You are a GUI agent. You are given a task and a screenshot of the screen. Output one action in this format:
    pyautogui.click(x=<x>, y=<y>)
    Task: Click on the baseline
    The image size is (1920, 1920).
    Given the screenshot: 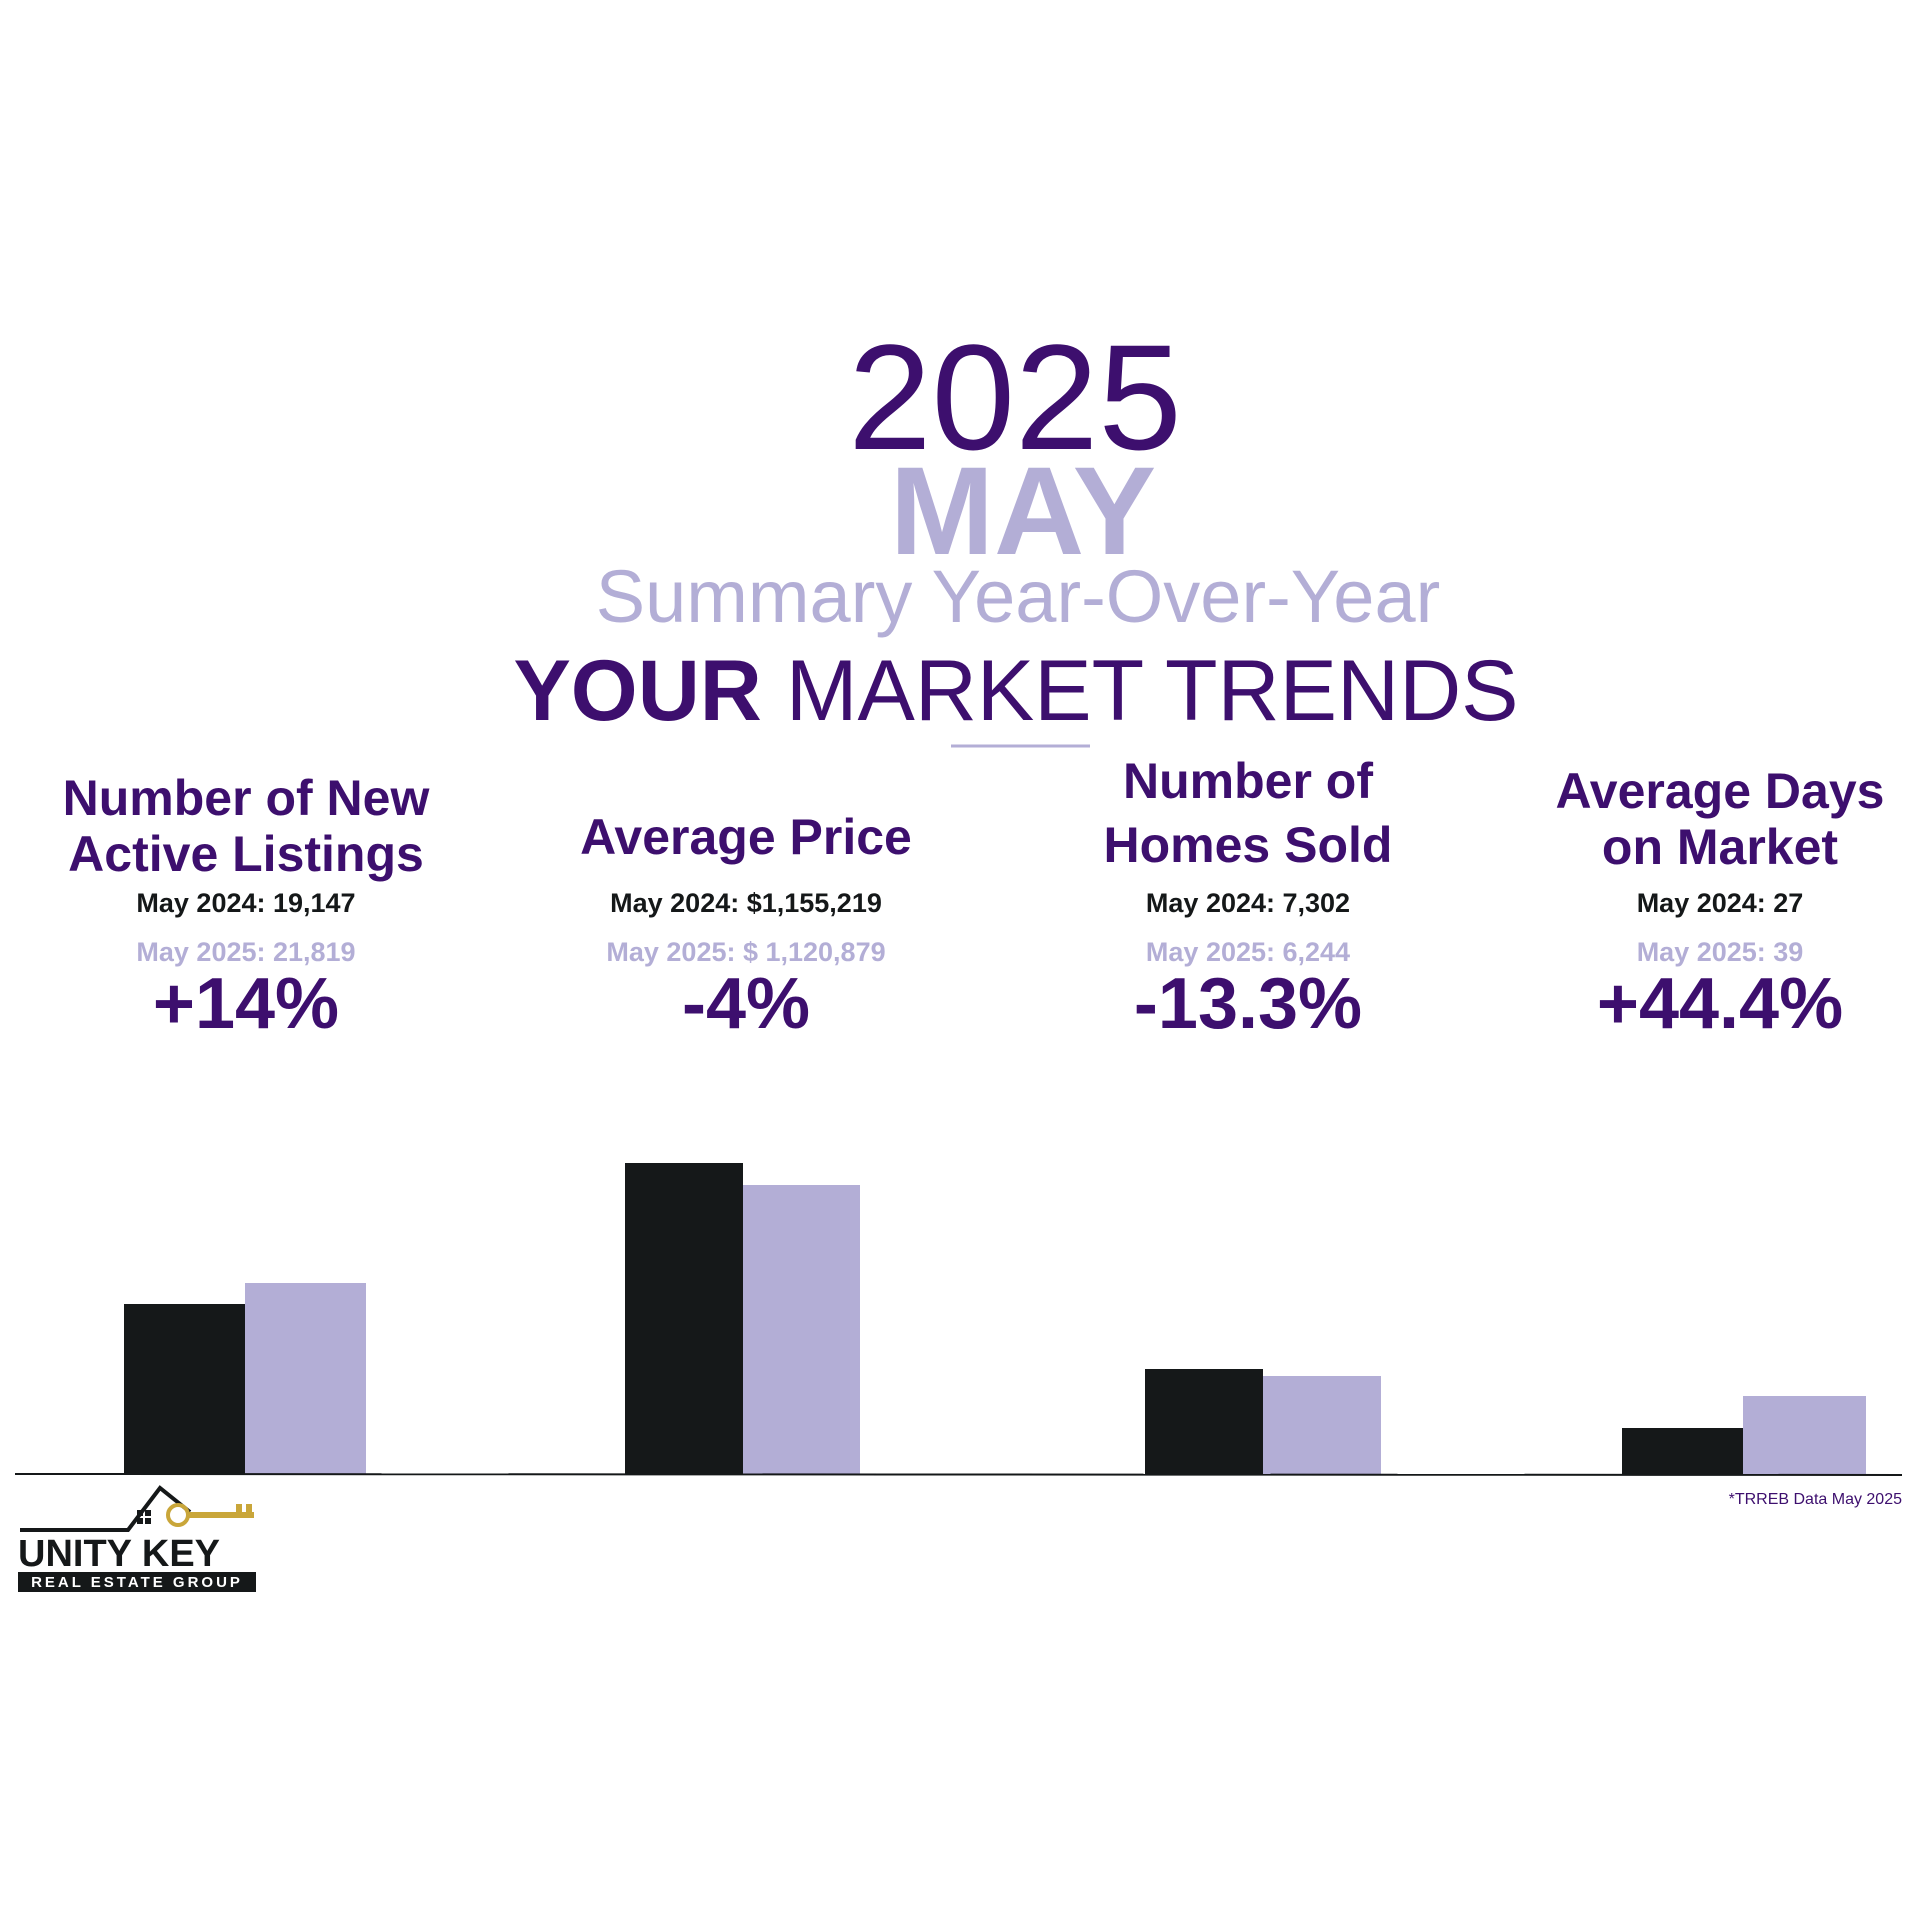 What is the action you would take?
    pyautogui.click(x=958, y=1474)
    